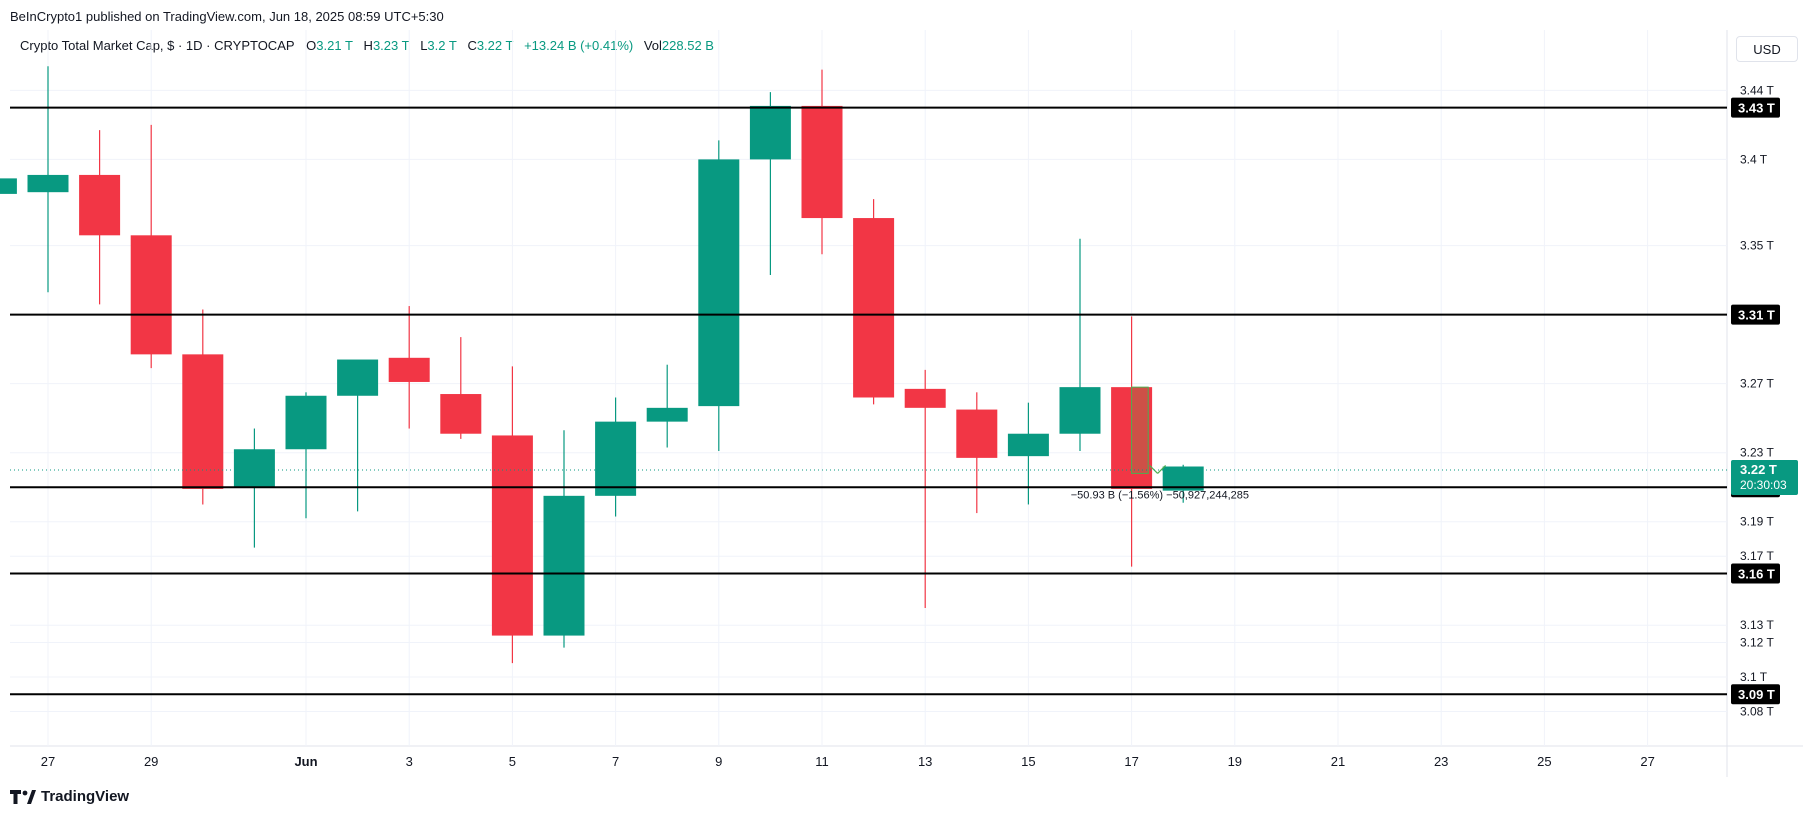  I want to click on tradingview-logo-icon, so click(23, 796).